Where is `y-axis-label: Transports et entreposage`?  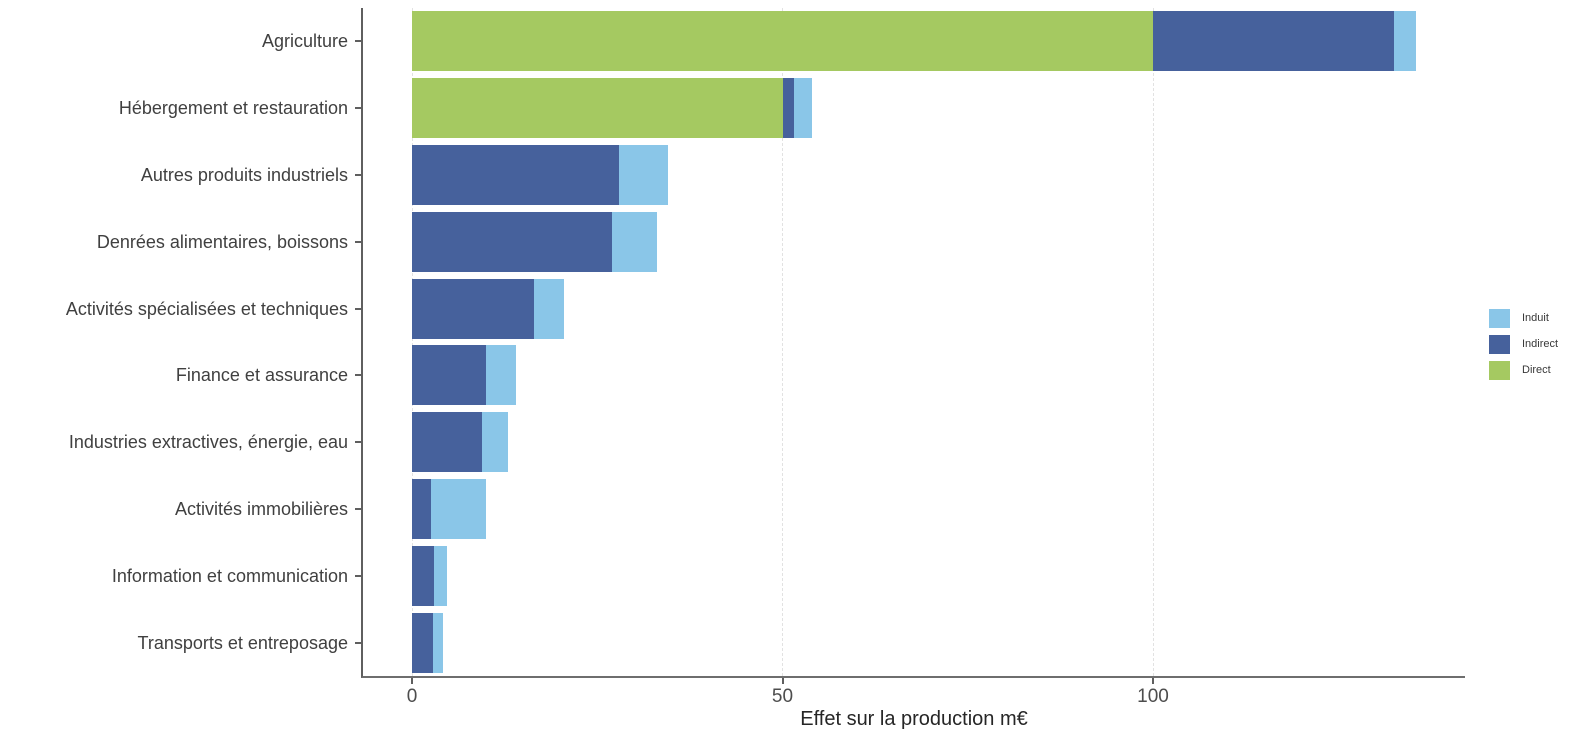
y-axis-label: Transports et entreposage is located at coordinates (242, 642).